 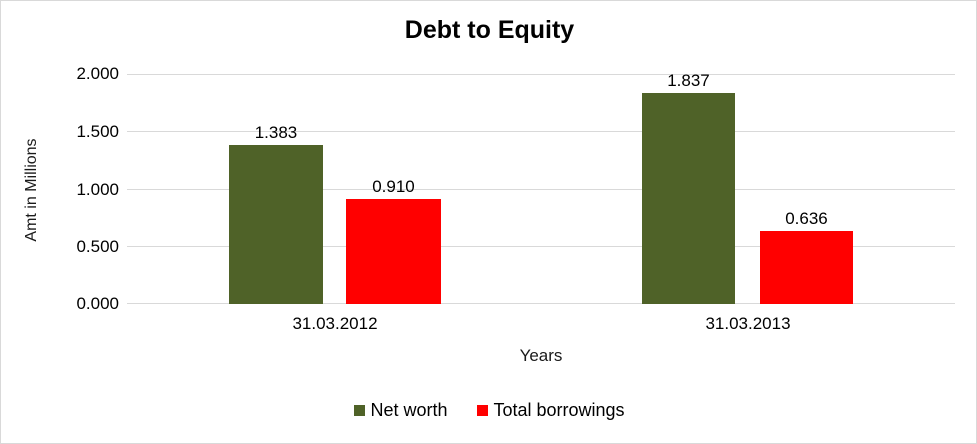 I want to click on bar-total-borrowings-2012, so click(x=393, y=251).